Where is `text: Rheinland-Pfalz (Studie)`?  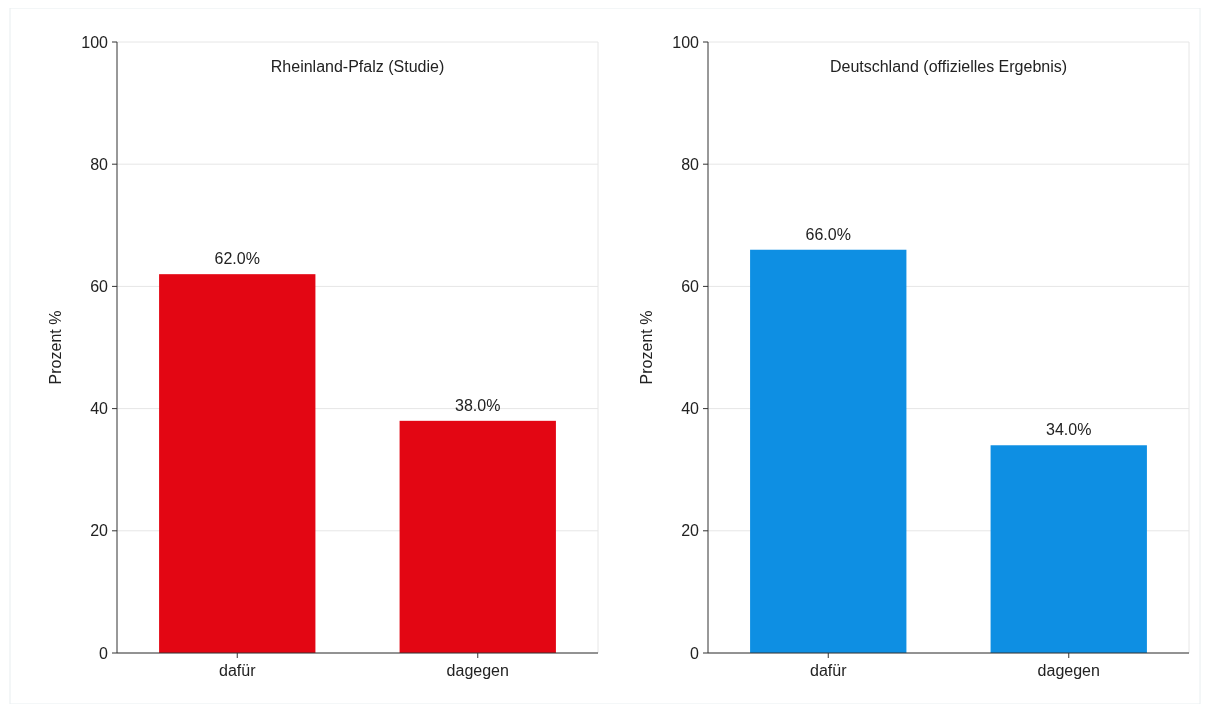
text: Rheinland-Pfalz (Studie) is located at coordinates (357, 66).